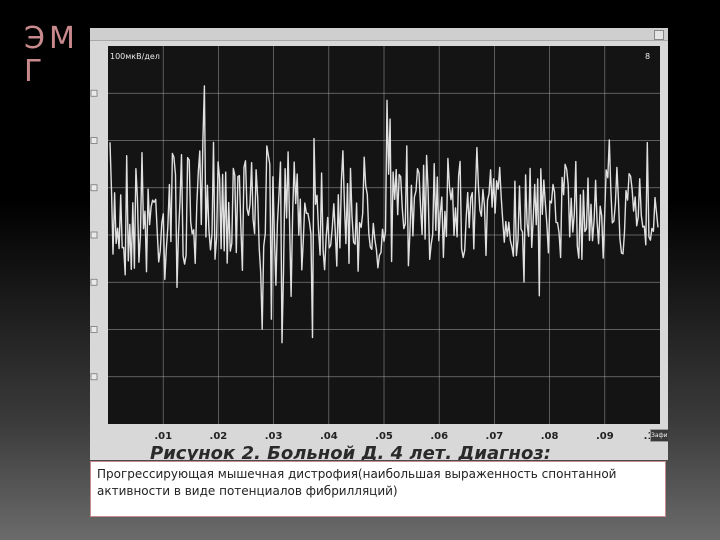  Describe the element at coordinates (273, 436) in the screenshot. I see `x-tick-label: .03` at that location.